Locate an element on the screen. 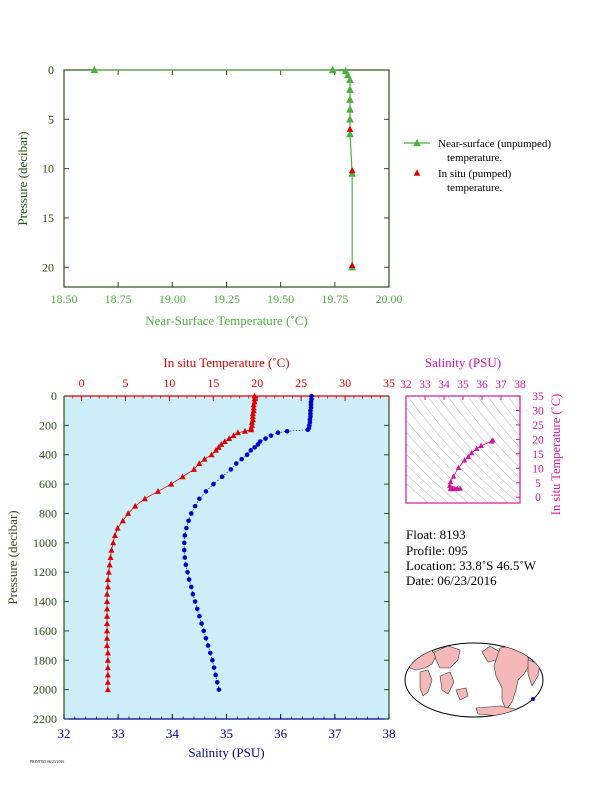 The image size is (612, 792). top-x-tick-label: 18.75 is located at coordinates (118, 299).